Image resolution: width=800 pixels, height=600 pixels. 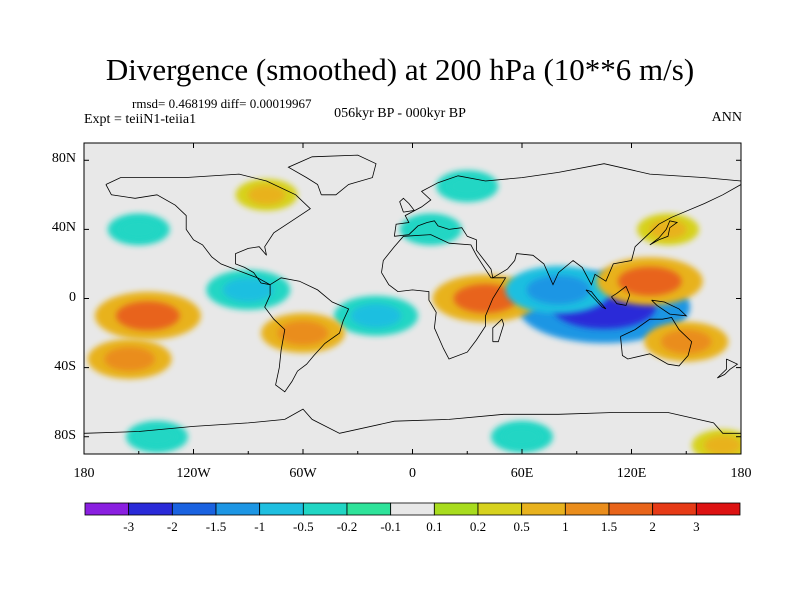 I want to click on lat-label: 80N, so click(x=63, y=159).